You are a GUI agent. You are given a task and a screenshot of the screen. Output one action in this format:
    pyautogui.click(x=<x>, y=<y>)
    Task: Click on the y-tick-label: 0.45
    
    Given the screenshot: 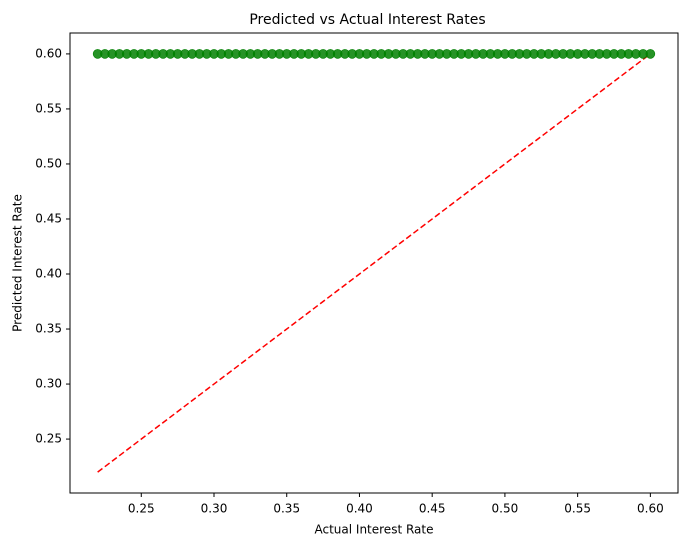 What is the action you would take?
    pyautogui.click(x=48, y=218)
    